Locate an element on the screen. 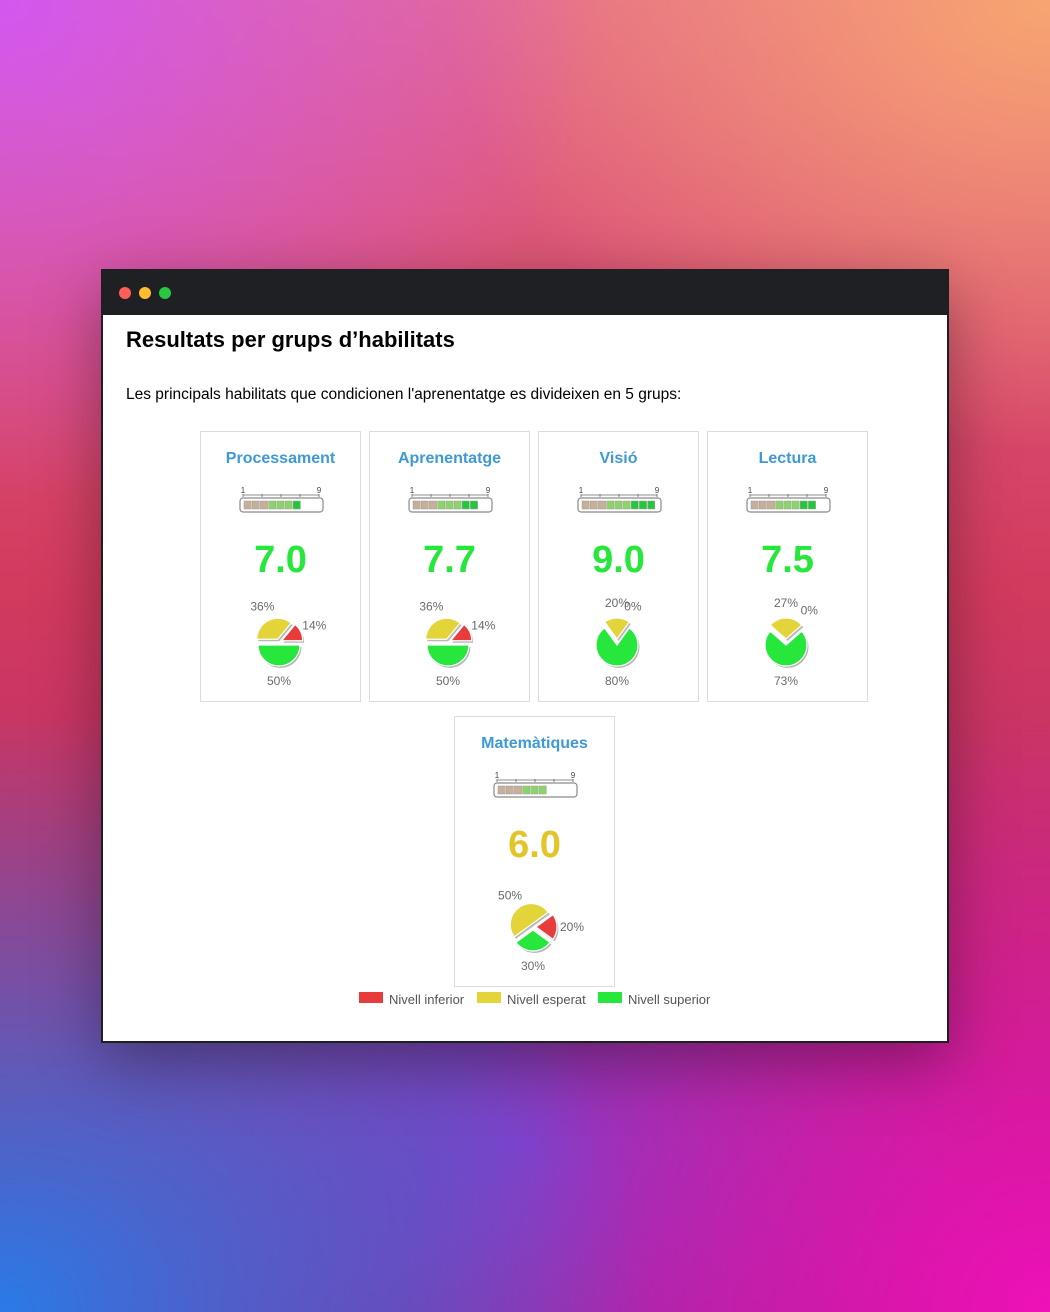 This screenshot has height=1312, width=1050. close-window-button is located at coordinates (125, 293).